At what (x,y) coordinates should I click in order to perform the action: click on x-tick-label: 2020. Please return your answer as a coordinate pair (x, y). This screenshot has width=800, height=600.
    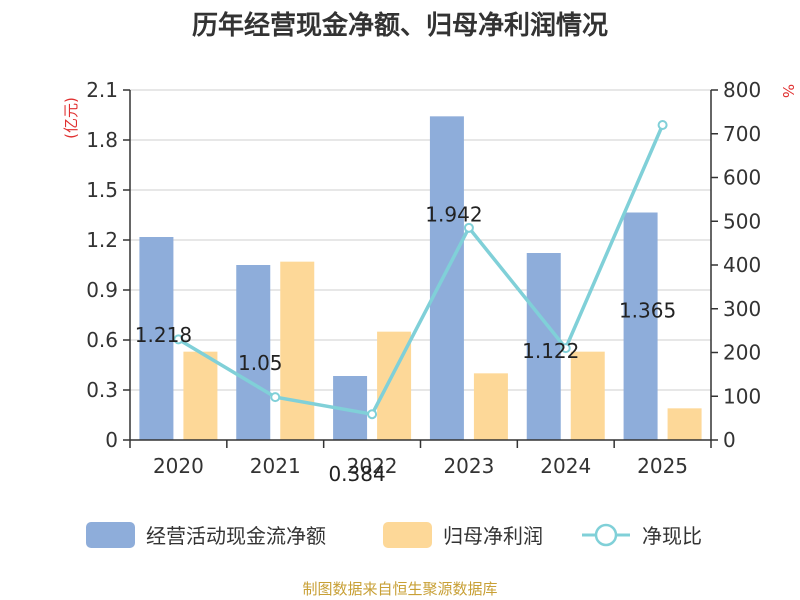
    Looking at the image, I should click on (178, 466).